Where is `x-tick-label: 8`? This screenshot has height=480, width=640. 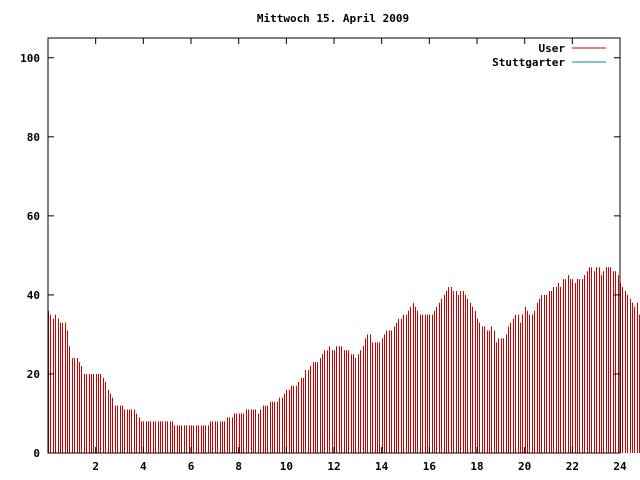
x-tick-label: 8 is located at coordinates (238, 466).